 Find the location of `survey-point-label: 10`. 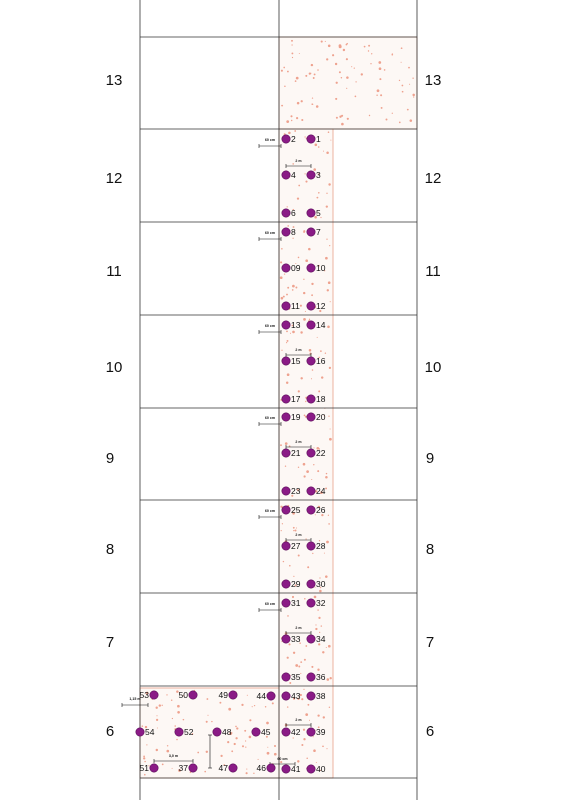

survey-point-label: 10 is located at coordinates (321, 268).